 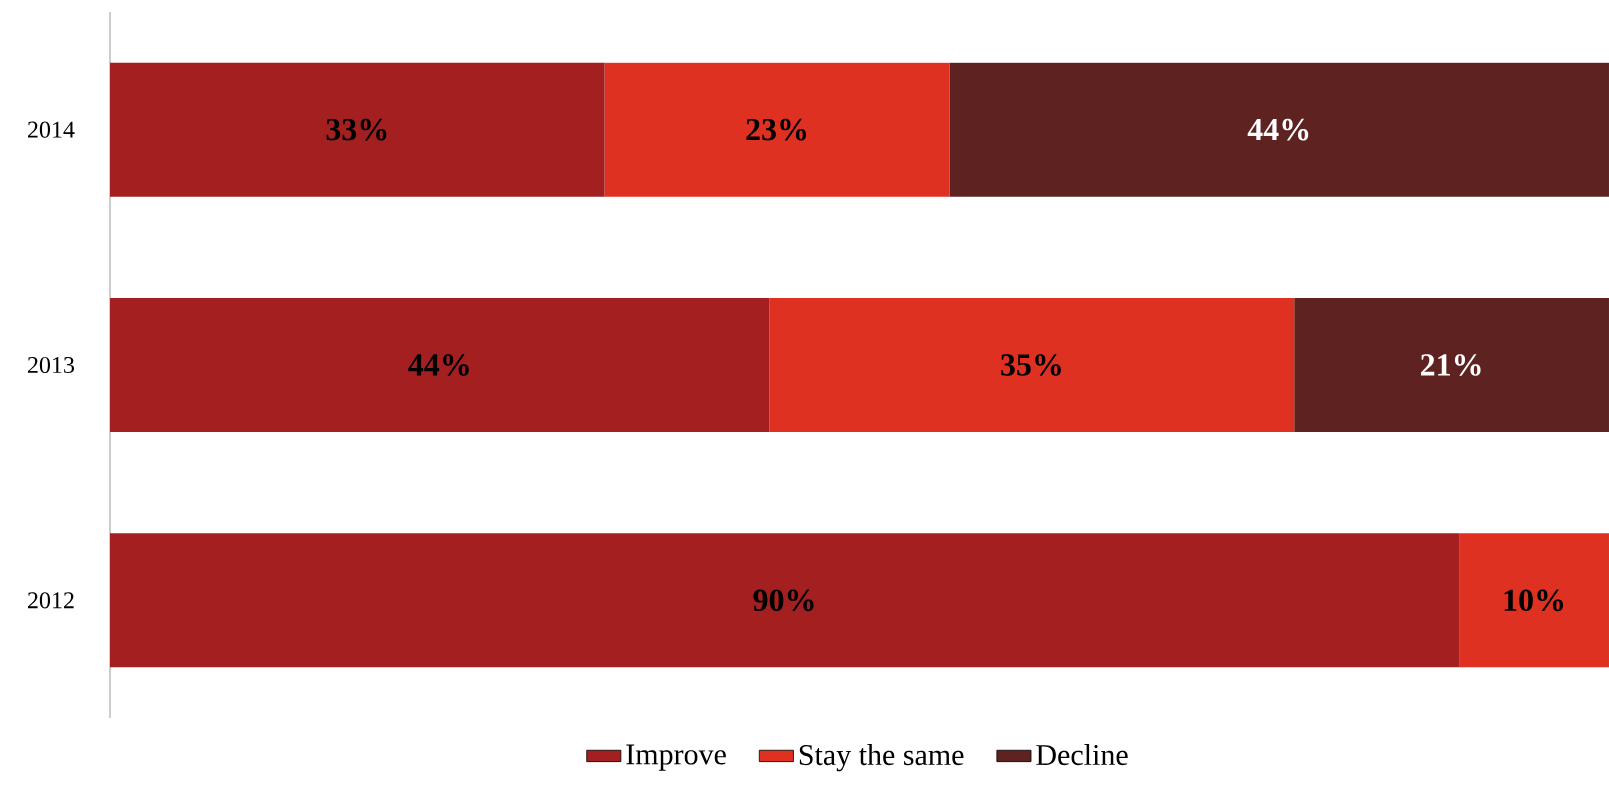 I want to click on y-tick-label: 2014, so click(x=51, y=129).